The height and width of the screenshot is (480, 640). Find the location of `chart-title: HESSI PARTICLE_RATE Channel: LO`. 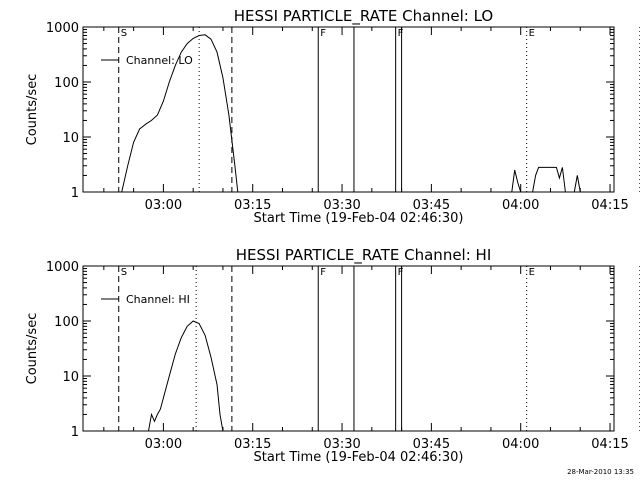

chart-title: HESSI PARTICLE_RATE Channel: LO is located at coordinates (363, 16).